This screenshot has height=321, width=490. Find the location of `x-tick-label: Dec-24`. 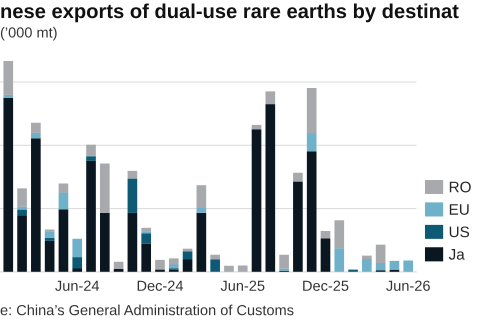

x-tick-label: Dec-24 is located at coordinates (161, 285).